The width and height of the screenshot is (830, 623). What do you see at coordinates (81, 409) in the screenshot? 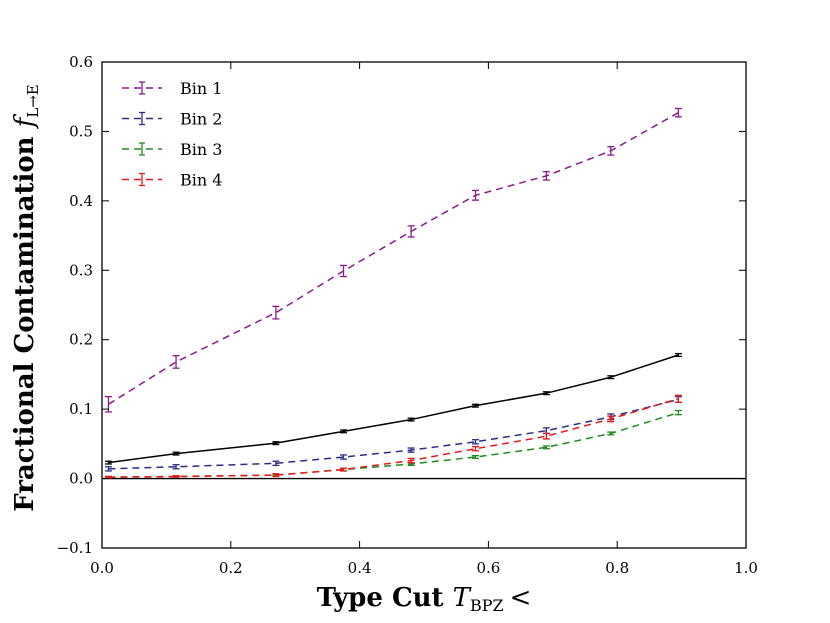
I see `y-tick-label: 0.1` at bounding box center [81, 409].